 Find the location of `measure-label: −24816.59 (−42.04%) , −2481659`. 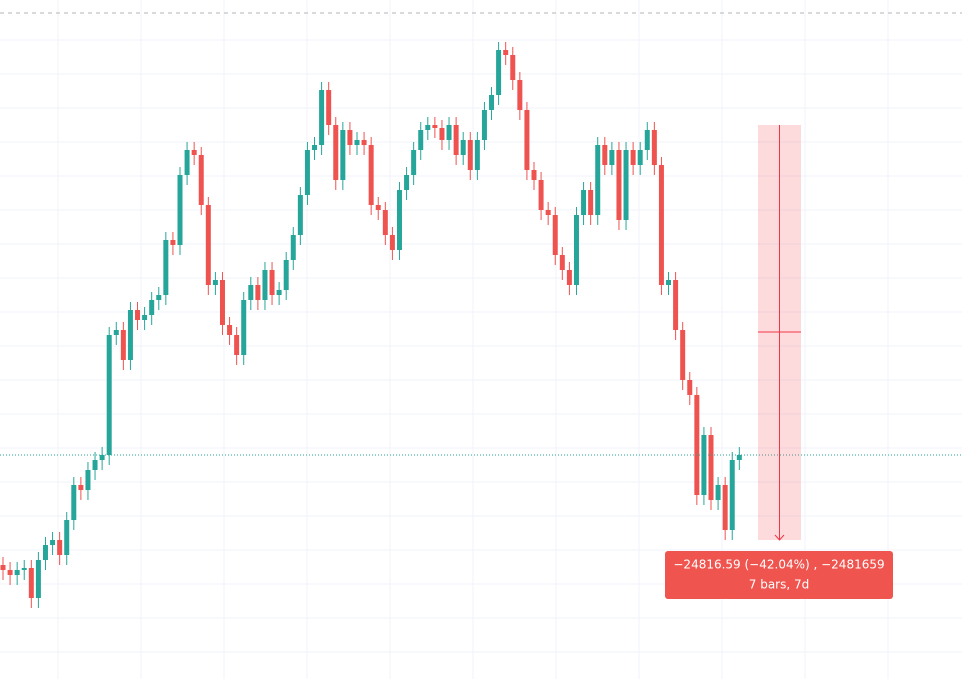

measure-label: −24816.59 (−42.04%) , −2481659 is located at coordinates (778, 565).